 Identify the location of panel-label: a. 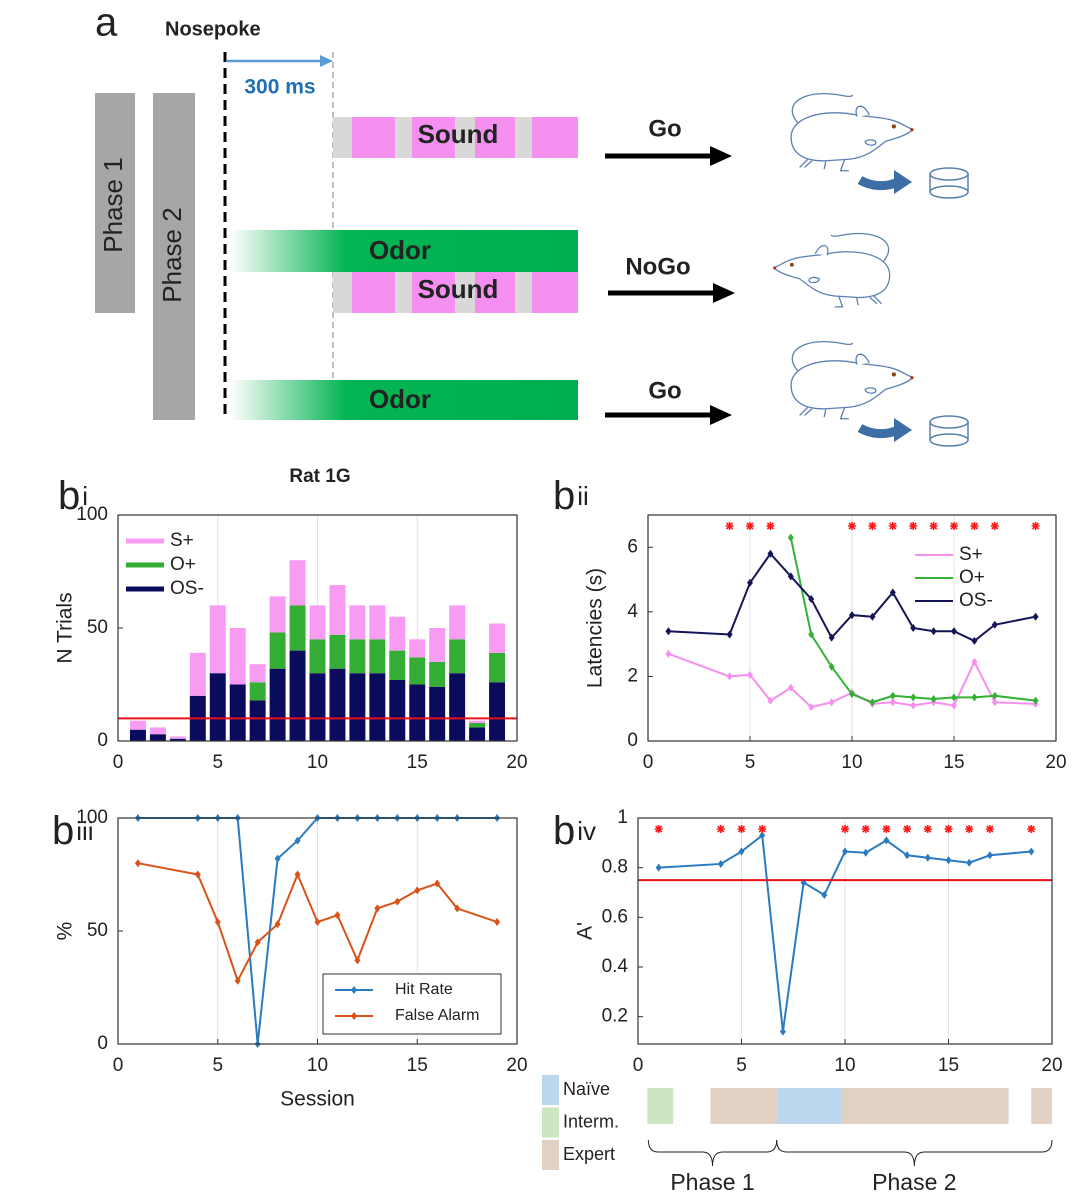
(106, 23).